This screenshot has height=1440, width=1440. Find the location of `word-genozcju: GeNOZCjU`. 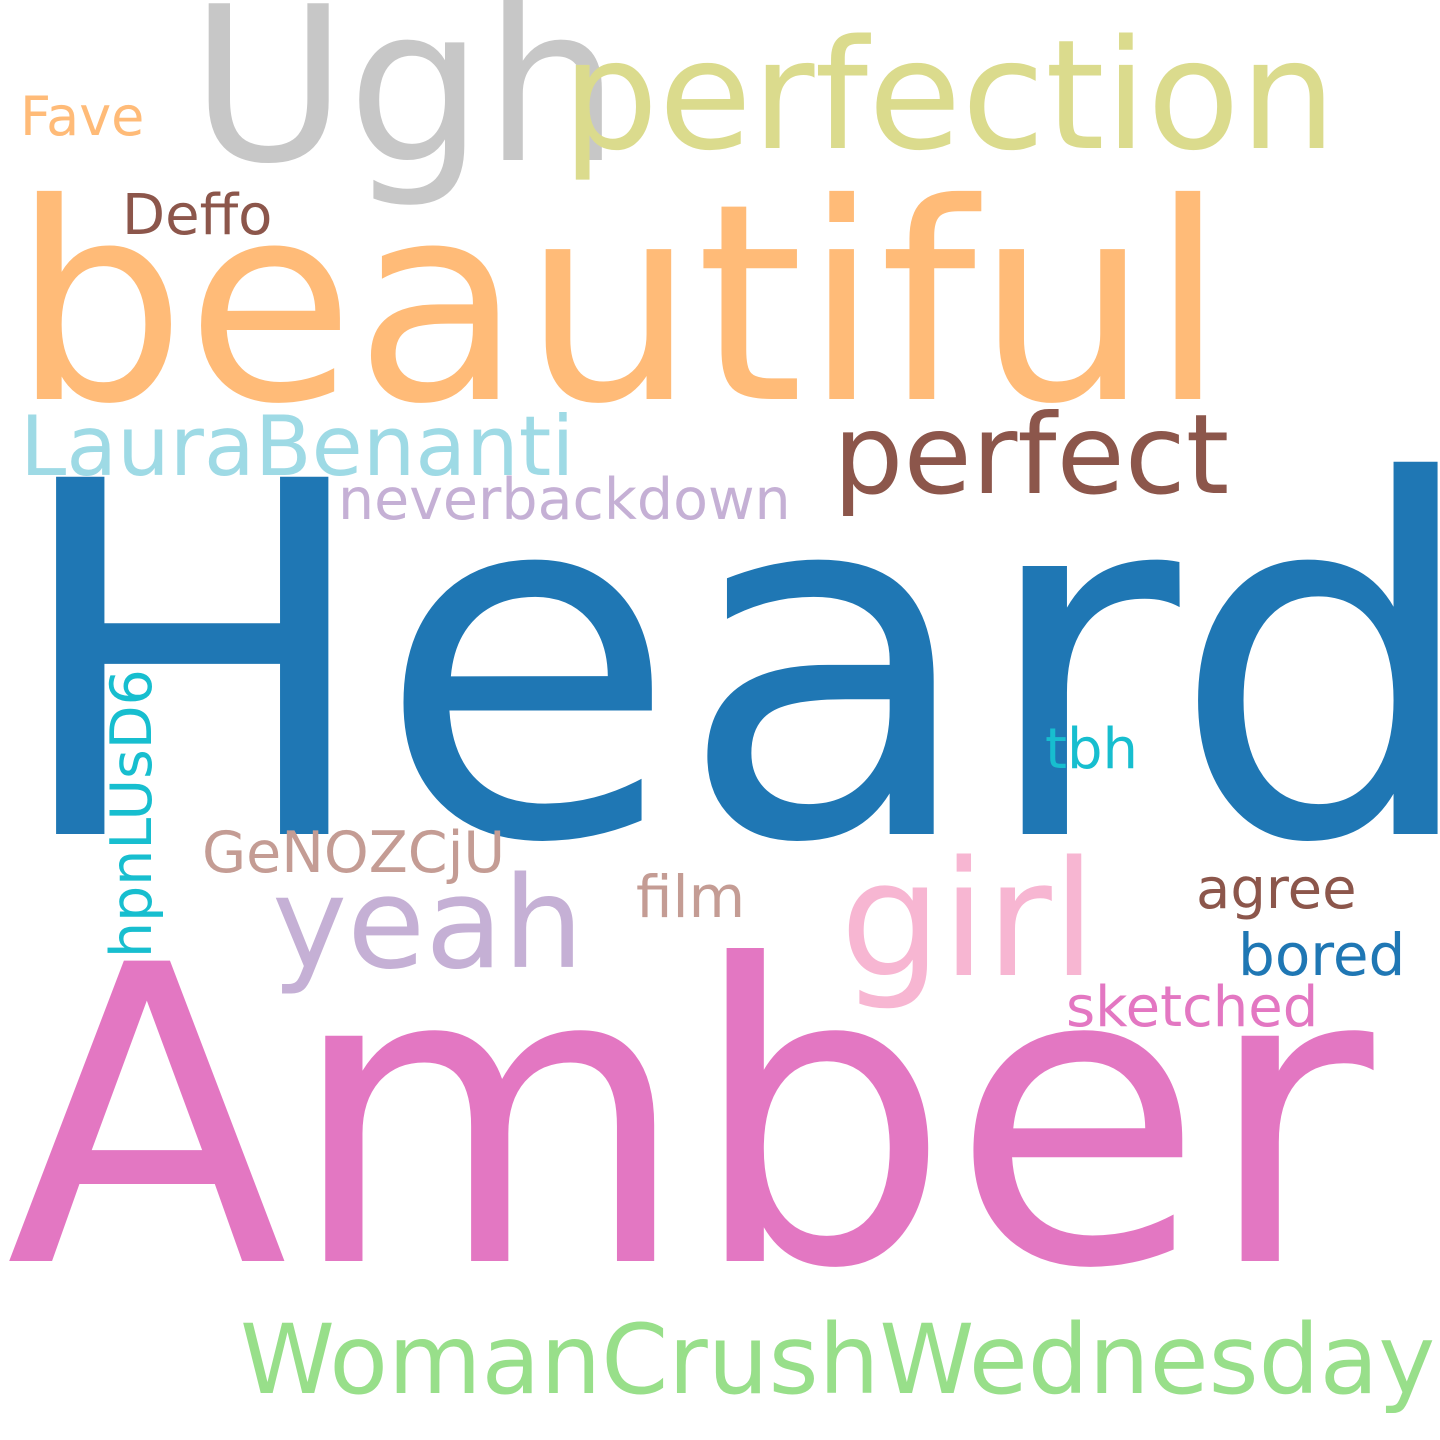

word-genozcju: GeNOZCjU is located at coordinates (354, 853).